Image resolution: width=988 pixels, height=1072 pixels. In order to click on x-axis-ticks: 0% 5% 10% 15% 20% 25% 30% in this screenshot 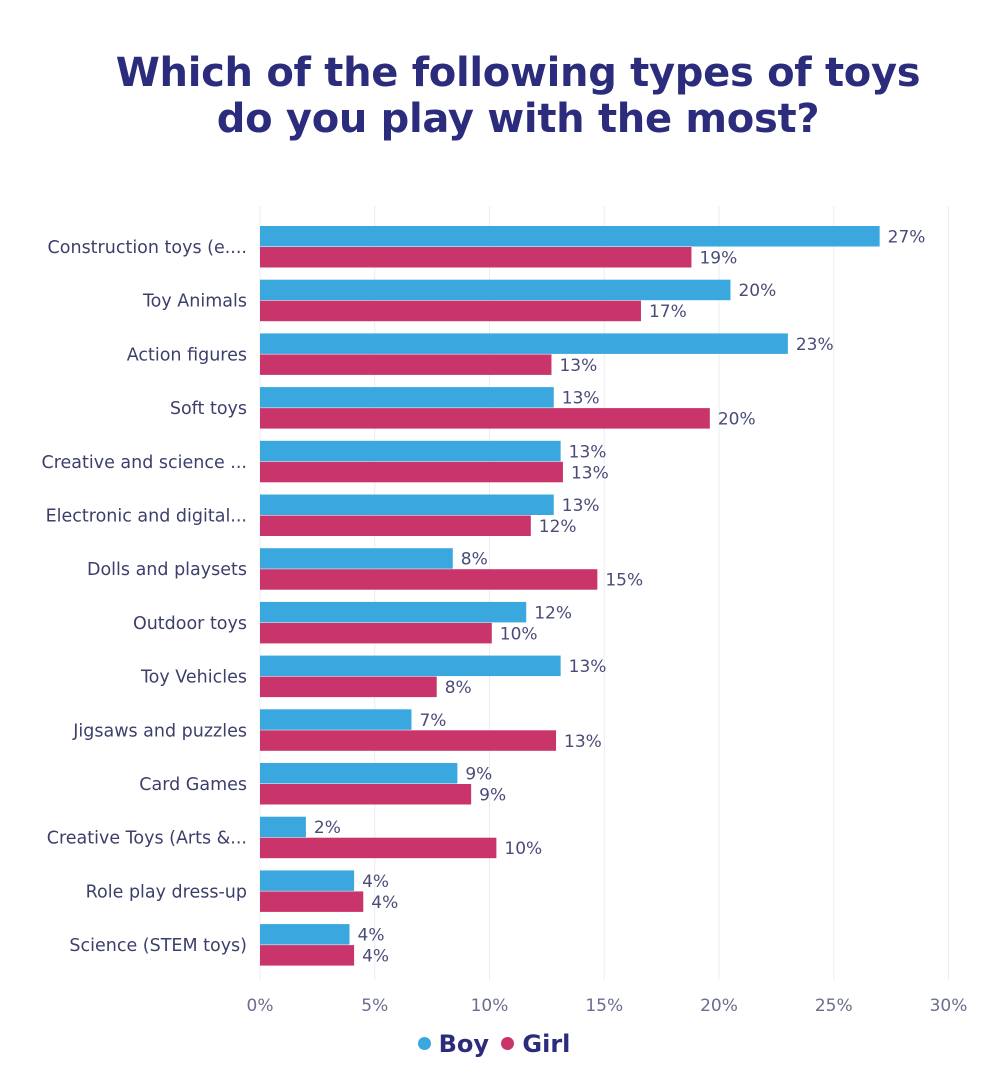, I will do `click(607, 1006)`.